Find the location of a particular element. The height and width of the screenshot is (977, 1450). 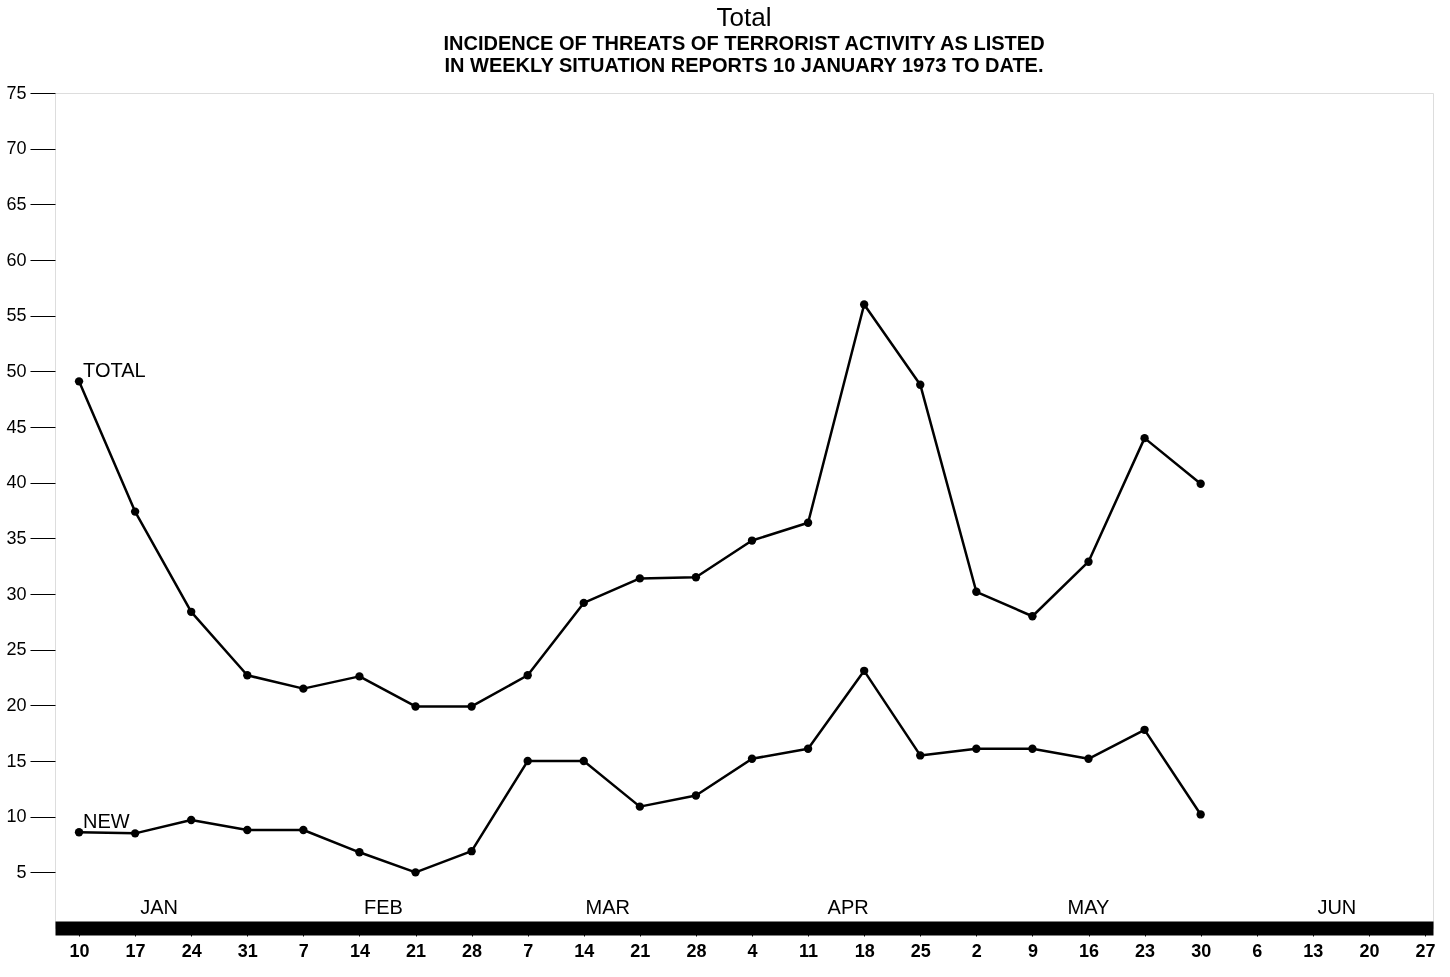

y-tick-label: 5 is located at coordinates (21, 871).